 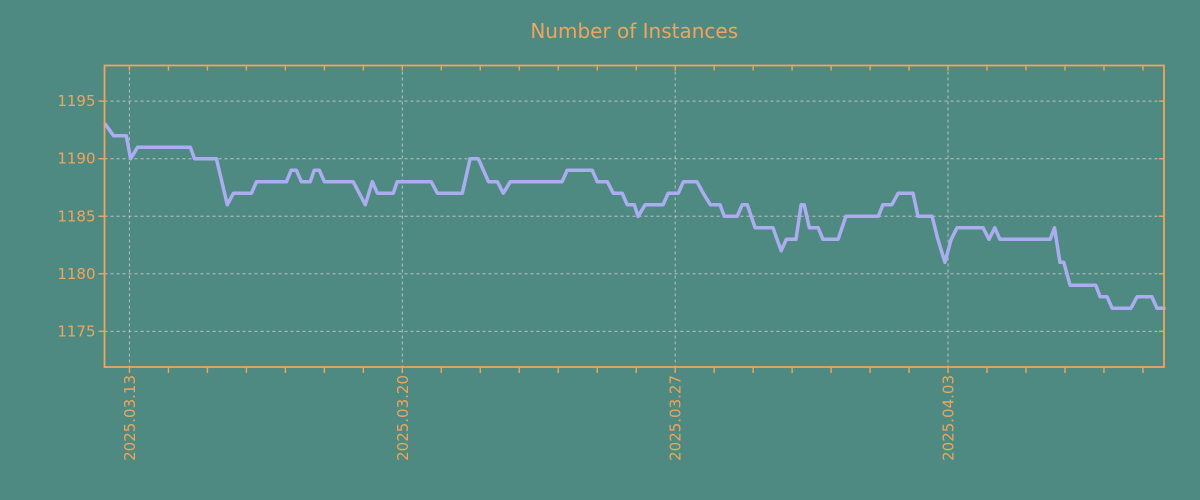 What do you see at coordinates (76, 331) in the screenshot?
I see `y-axis-tick-label: 1175` at bounding box center [76, 331].